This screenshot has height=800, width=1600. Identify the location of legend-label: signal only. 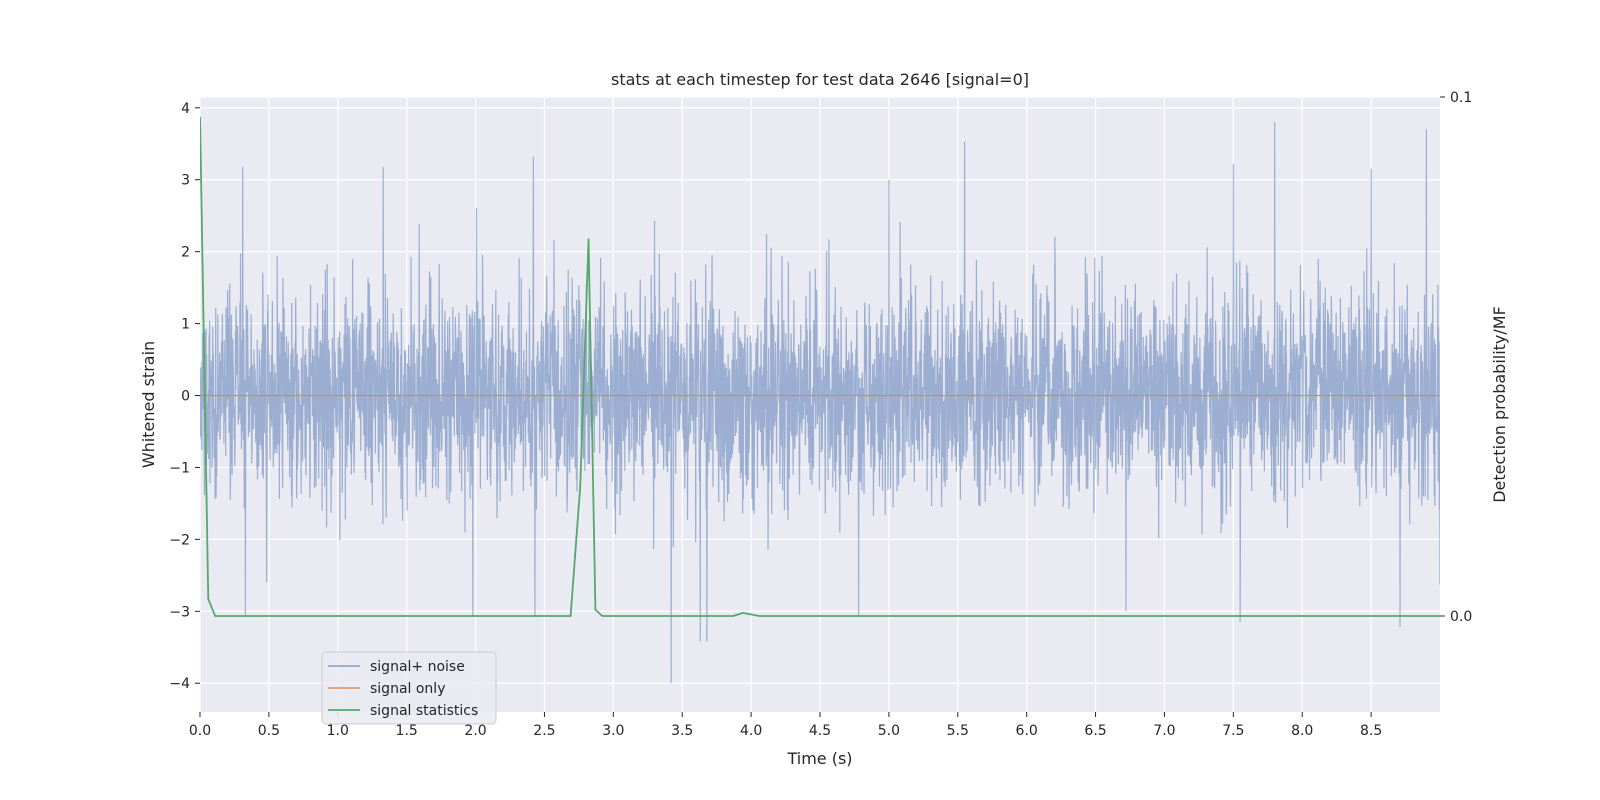
(407, 689).